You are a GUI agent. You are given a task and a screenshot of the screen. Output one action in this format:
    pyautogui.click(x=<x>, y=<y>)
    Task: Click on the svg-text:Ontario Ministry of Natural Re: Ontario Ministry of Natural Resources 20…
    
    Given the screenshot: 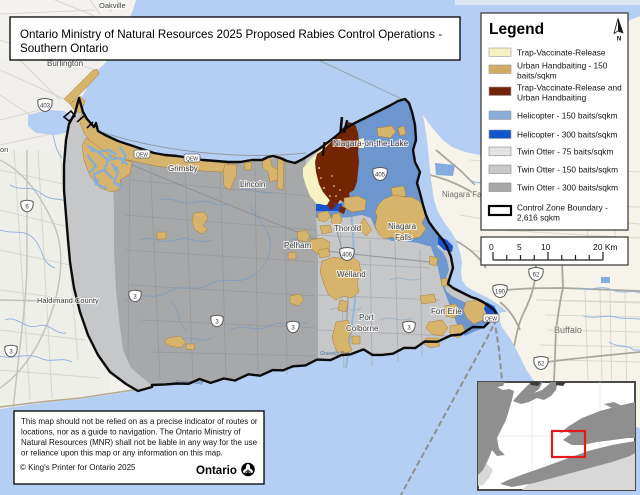 What is the action you would take?
    pyautogui.click(x=231, y=34)
    